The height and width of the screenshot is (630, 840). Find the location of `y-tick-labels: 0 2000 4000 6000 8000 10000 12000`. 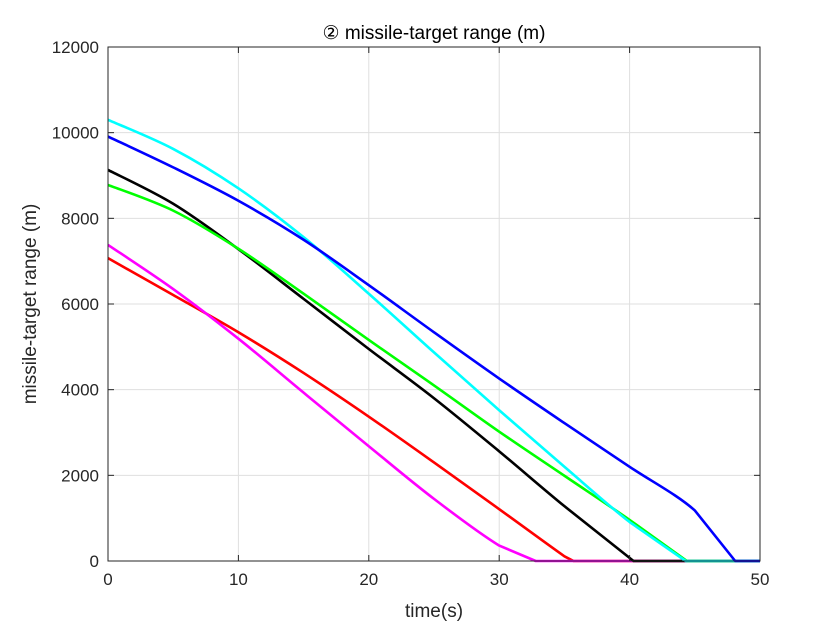

y-tick-labels: 0 2000 4000 6000 8000 10000 12000 is located at coordinates (75, 304).